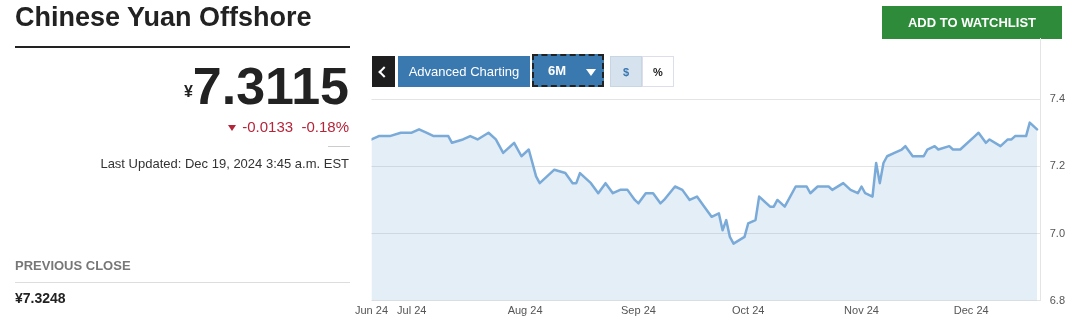 The width and height of the screenshot is (1080, 323). Describe the element at coordinates (224, 163) in the screenshot. I see `text: Last Updated: Dec 19, 2024 3:45 a.m. EST` at that location.